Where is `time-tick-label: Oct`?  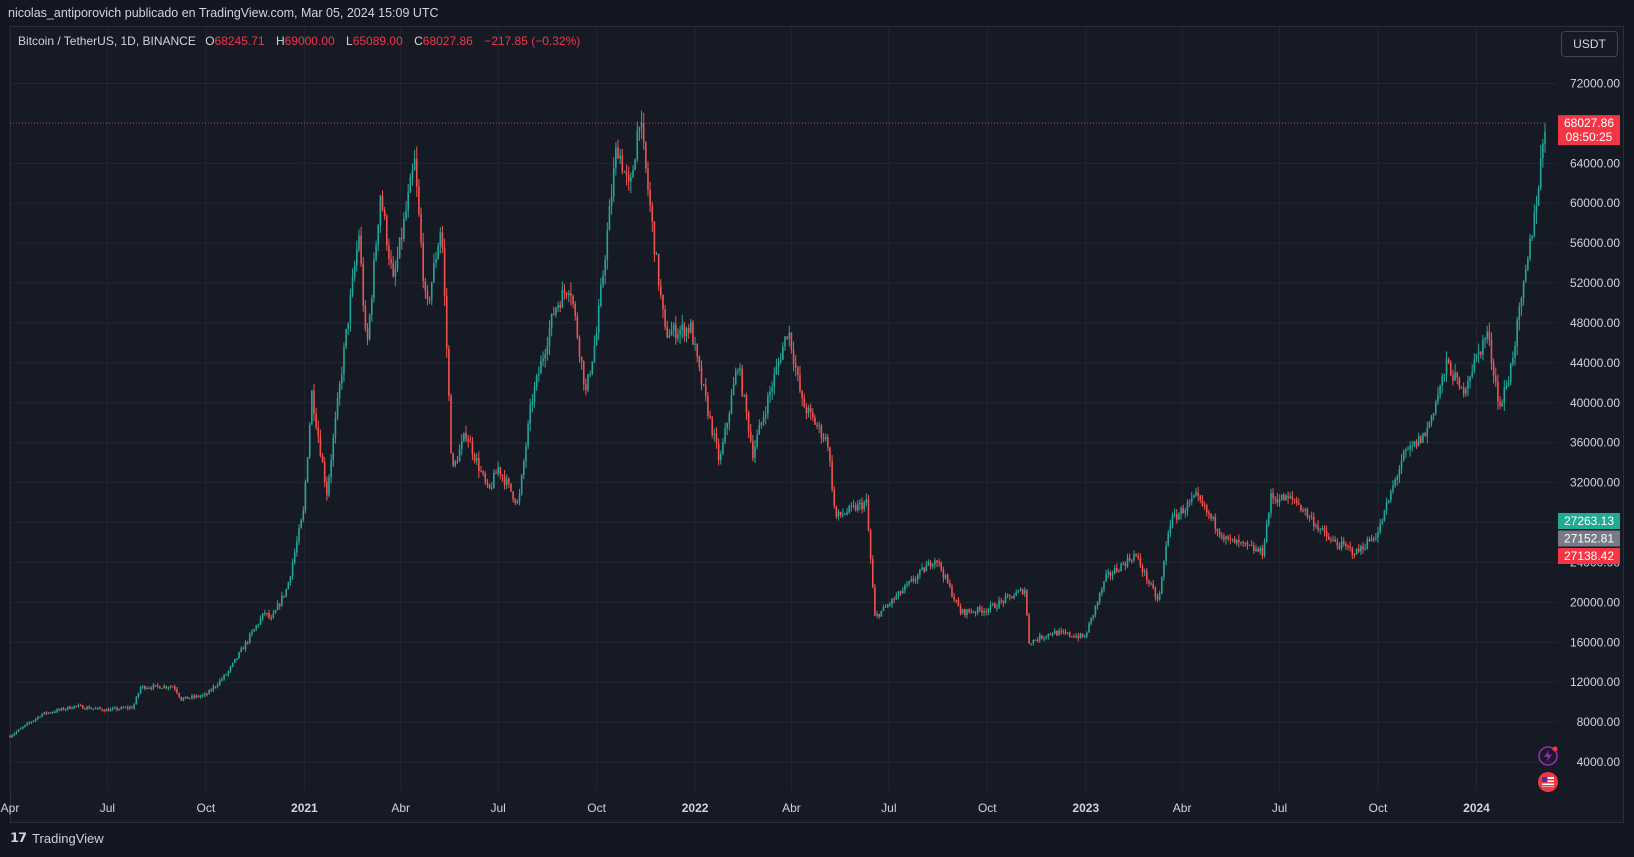 time-tick-label: Oct is located at coordinates (206, 808).